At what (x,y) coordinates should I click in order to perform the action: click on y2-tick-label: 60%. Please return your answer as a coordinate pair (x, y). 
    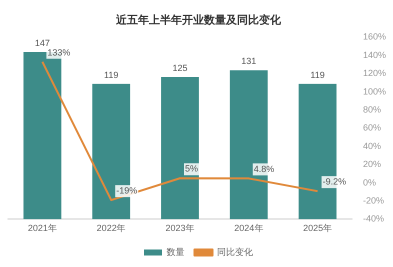
    Looking at the image, I should click on (371, 127).